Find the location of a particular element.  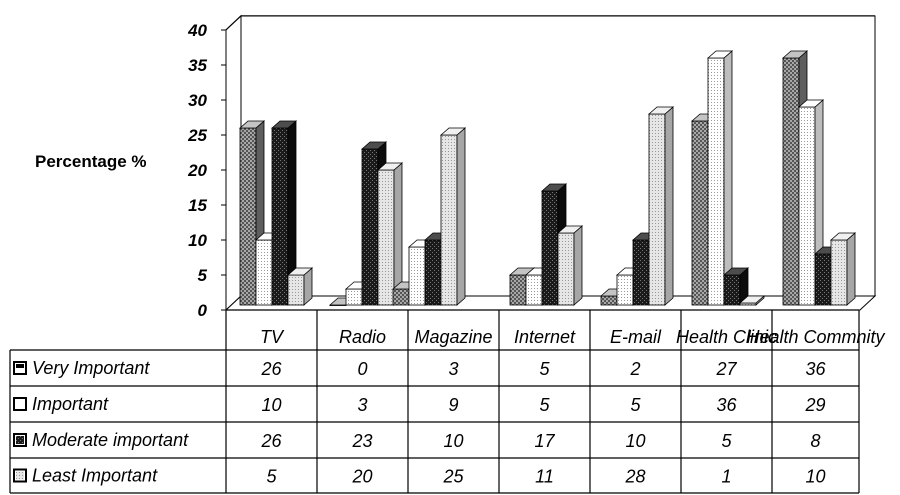

category-label: Radio is located at coordinates (362, 337).